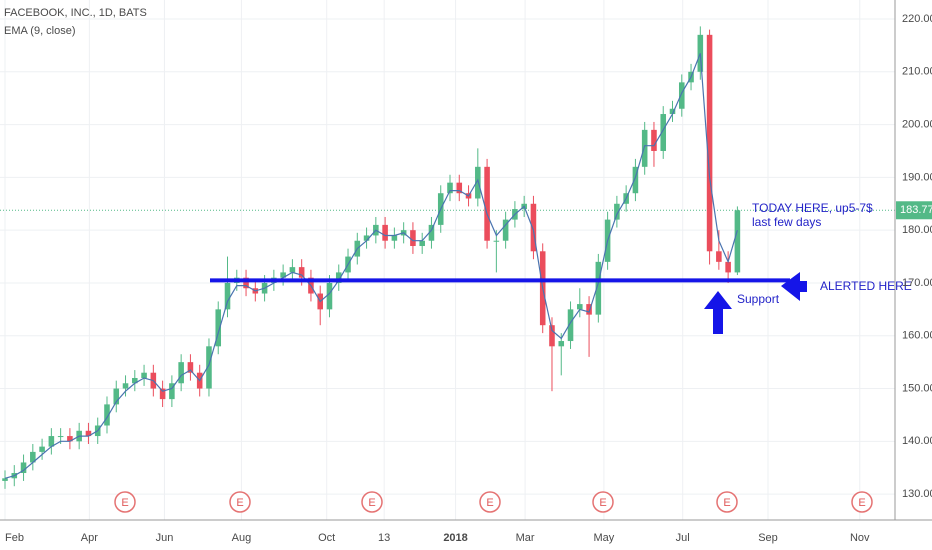  Describe the element at coordinates (860, 538) in the screenshot. I see `x-tick-label: Nov` at that location.